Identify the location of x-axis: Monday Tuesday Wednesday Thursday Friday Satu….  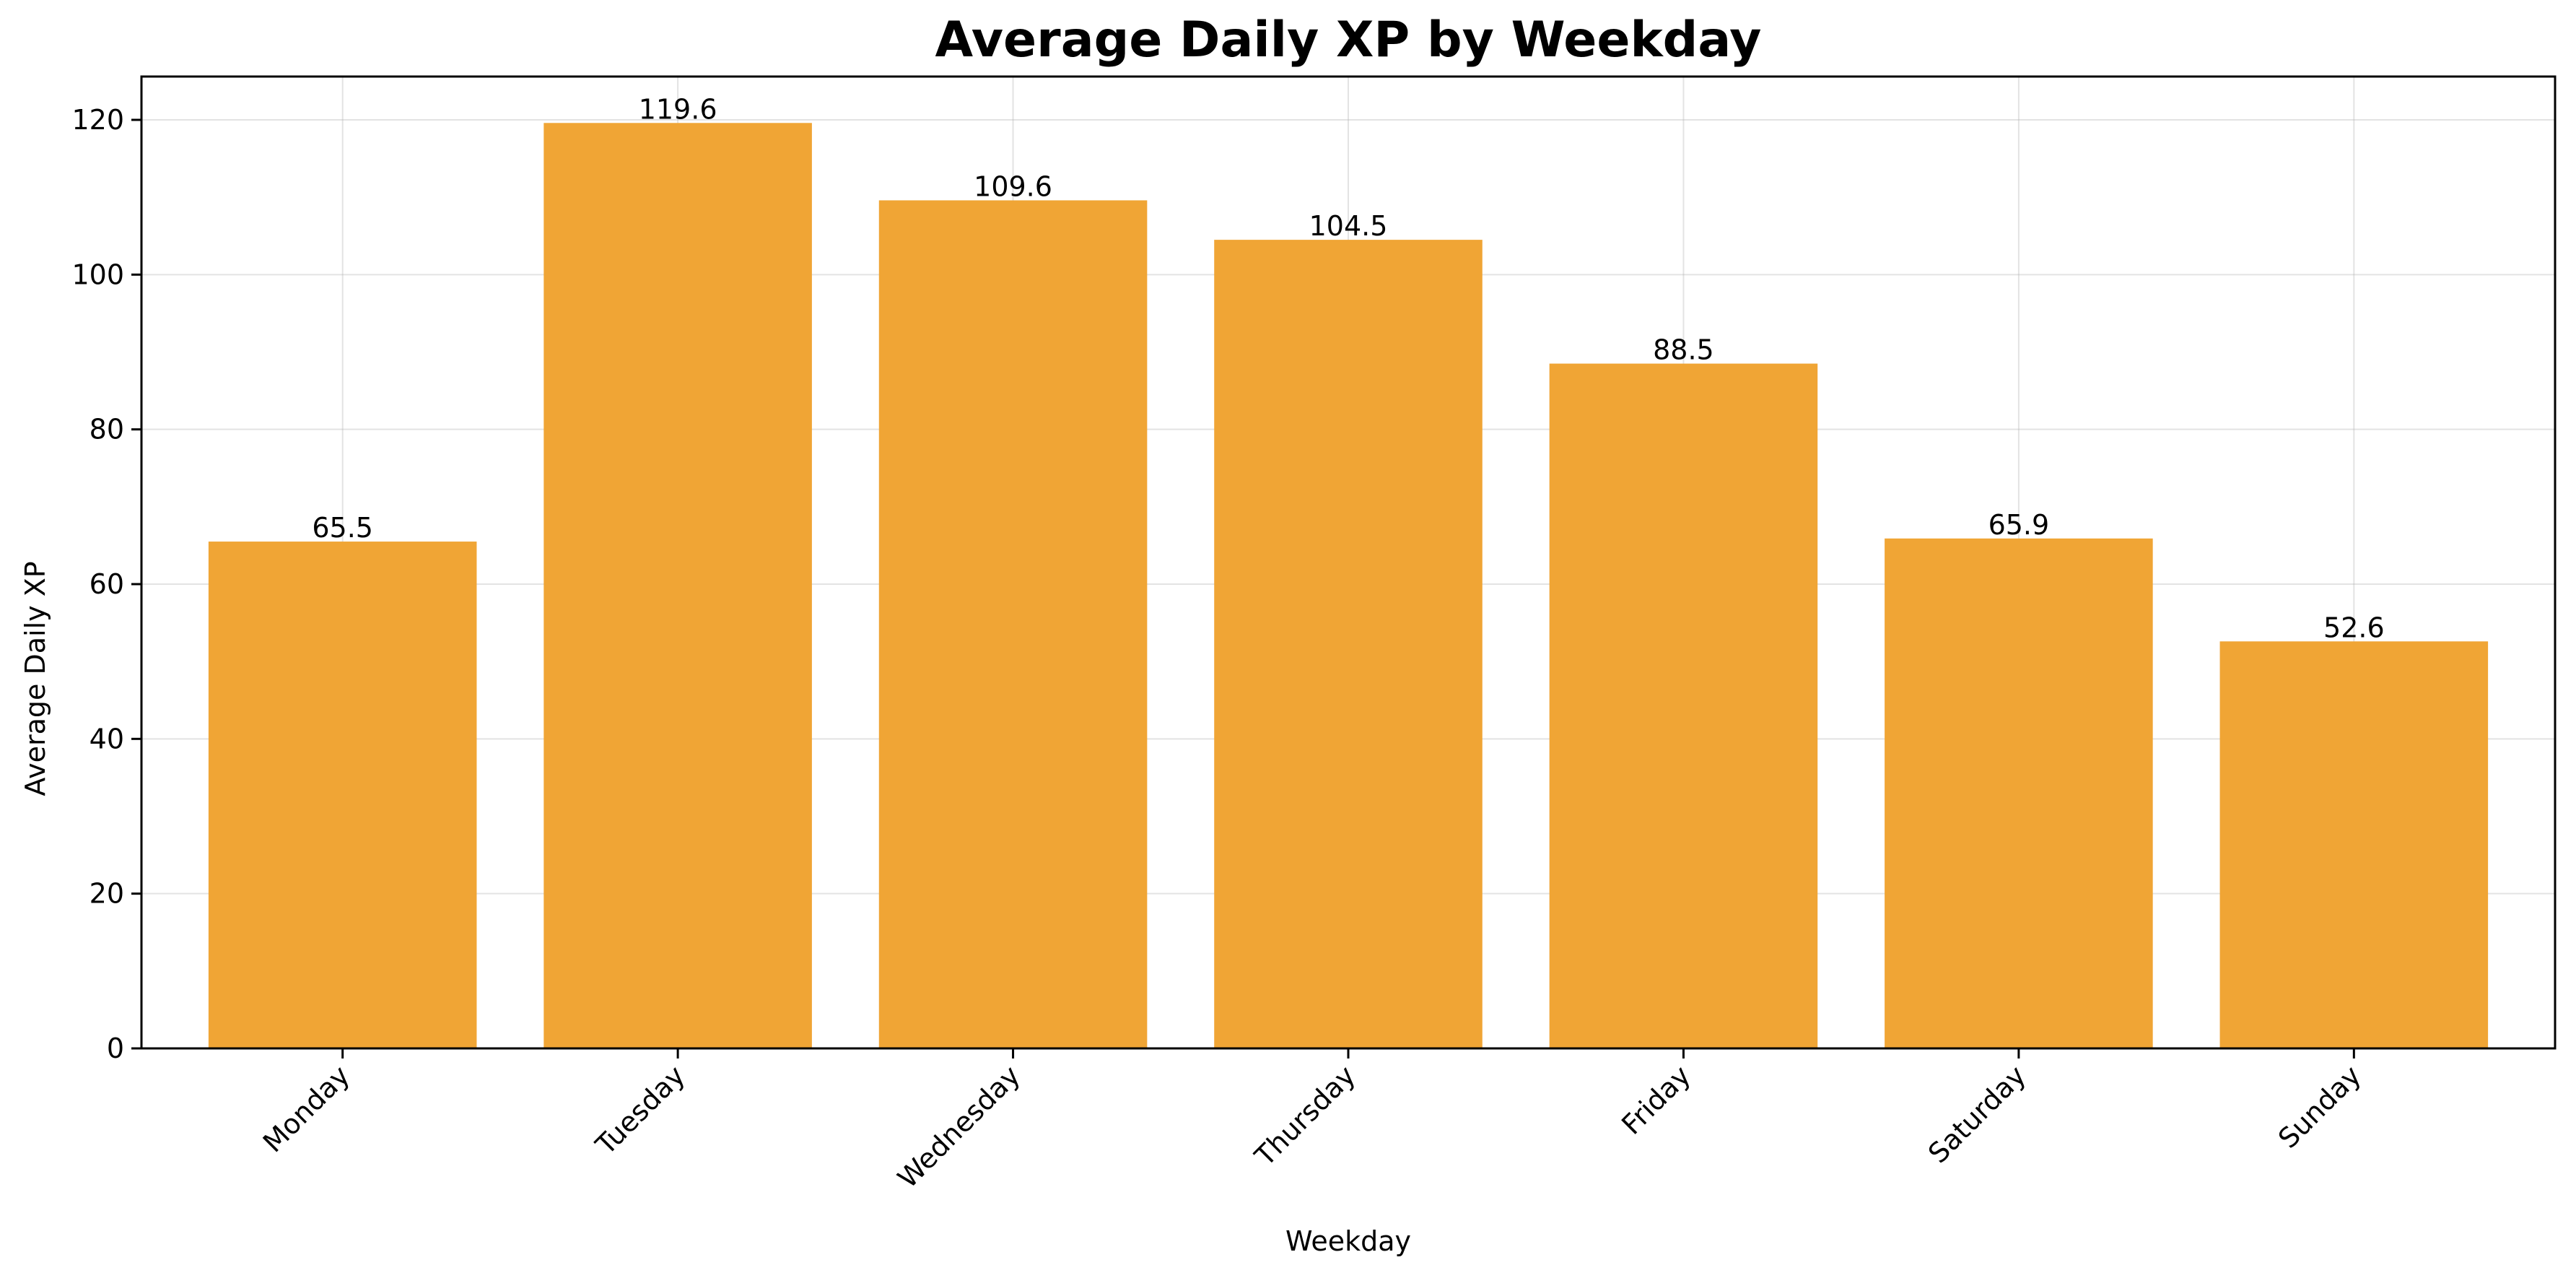
(1312, 1121).